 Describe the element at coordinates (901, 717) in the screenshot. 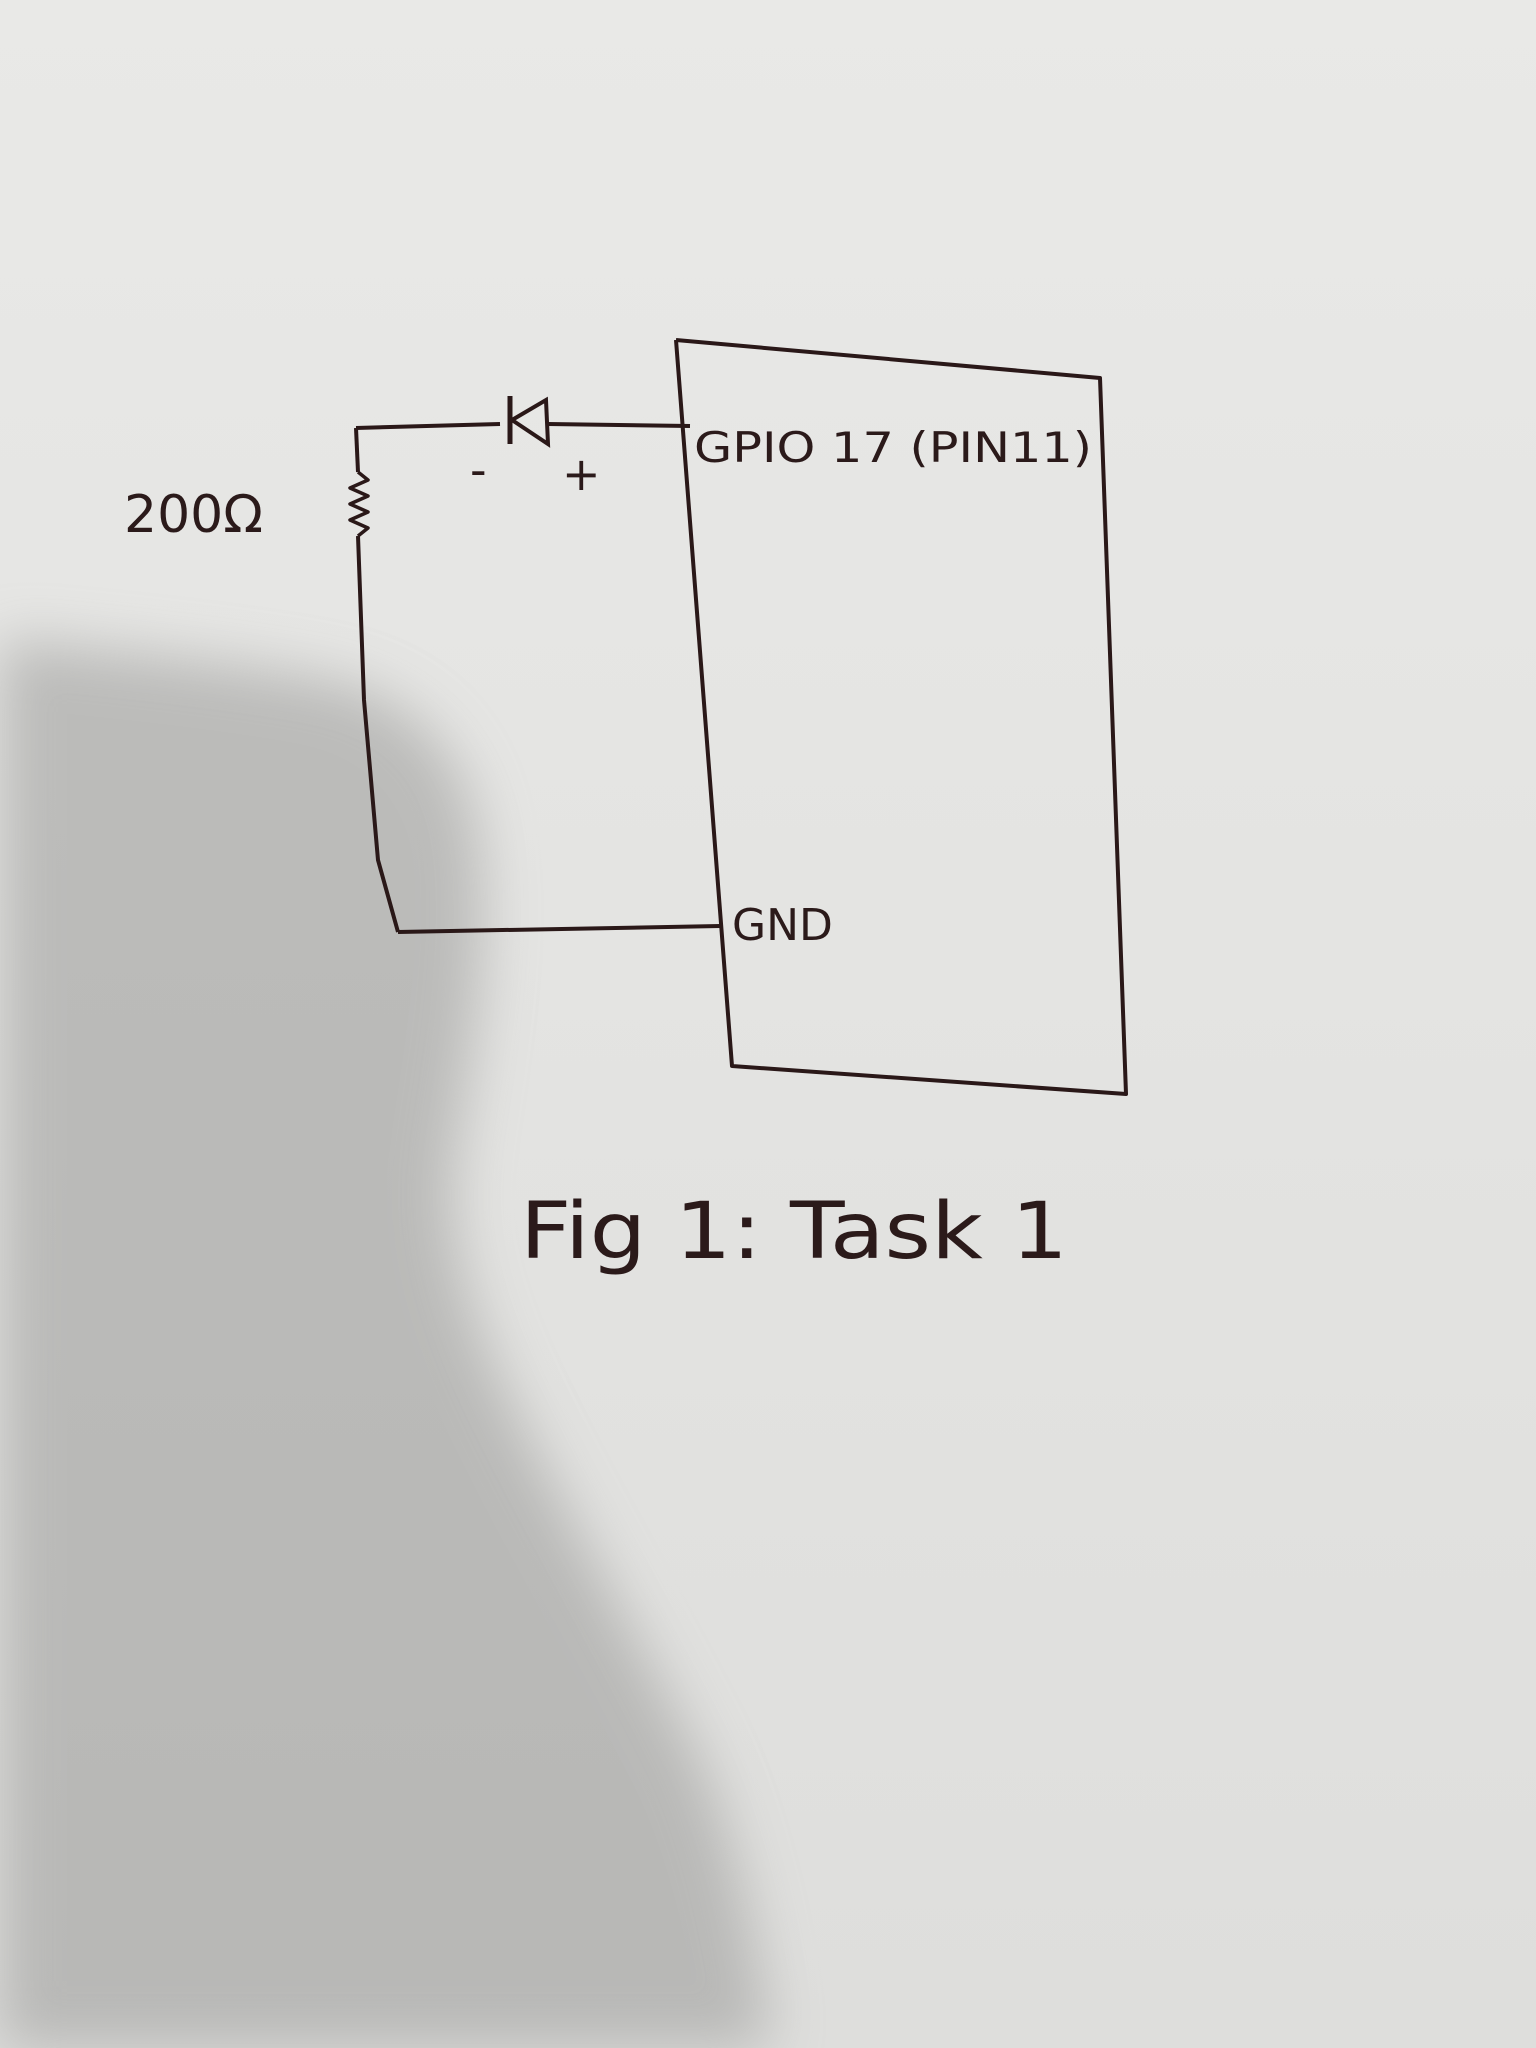

I see `board-outline` at that location.